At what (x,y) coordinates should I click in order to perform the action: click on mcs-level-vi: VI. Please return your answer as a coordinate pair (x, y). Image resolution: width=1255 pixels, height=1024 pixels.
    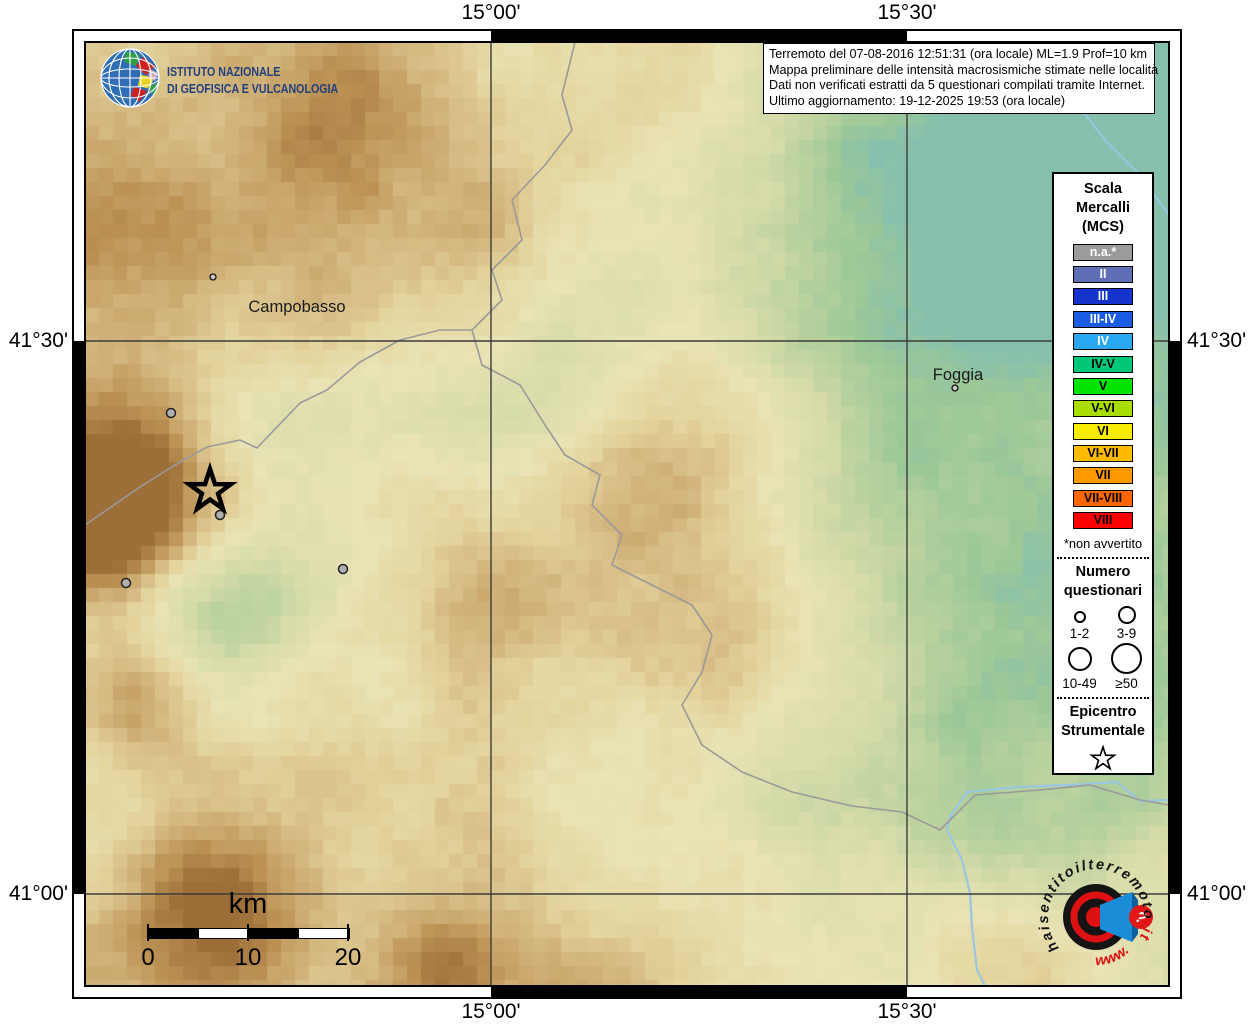
    Looking at the image, I should click on (1103, 431).